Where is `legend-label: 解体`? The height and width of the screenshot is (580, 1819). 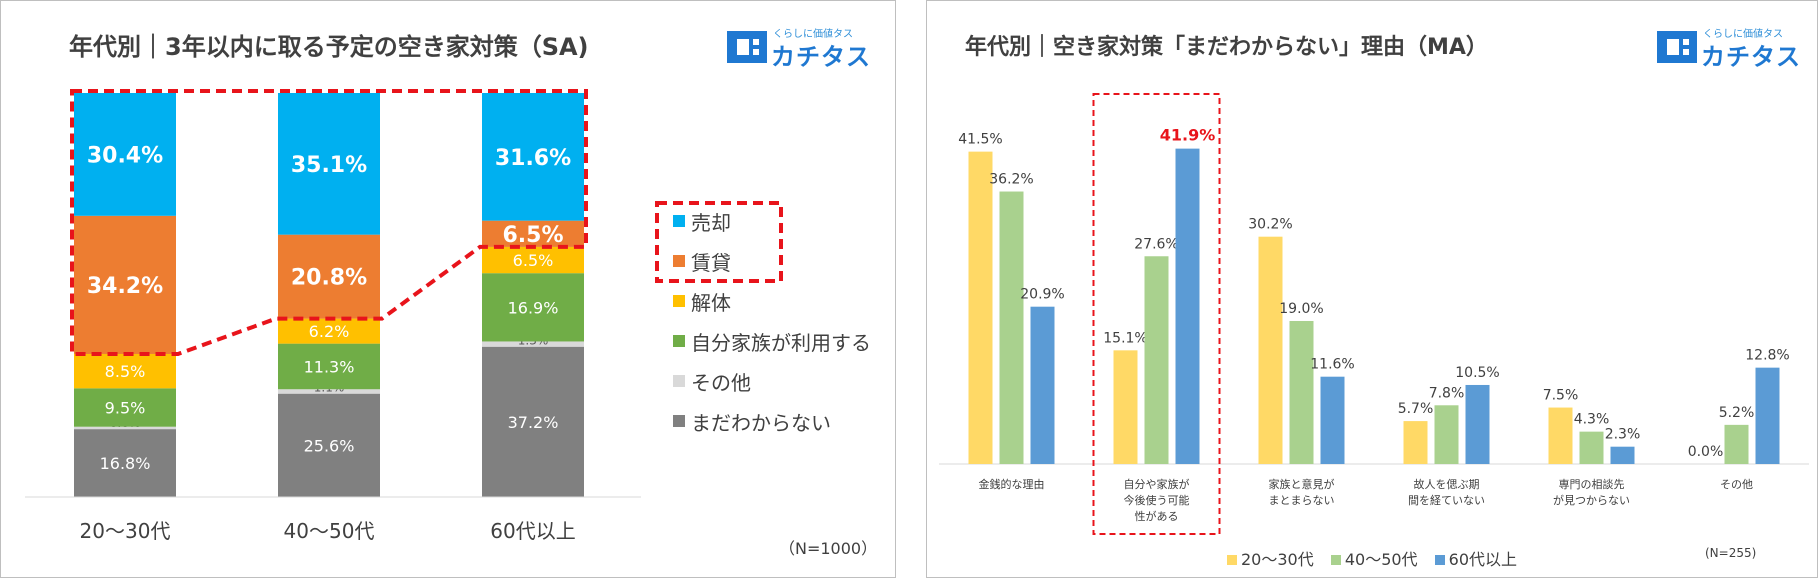 legend-label: 解体 is located at coordinates (711, 303).